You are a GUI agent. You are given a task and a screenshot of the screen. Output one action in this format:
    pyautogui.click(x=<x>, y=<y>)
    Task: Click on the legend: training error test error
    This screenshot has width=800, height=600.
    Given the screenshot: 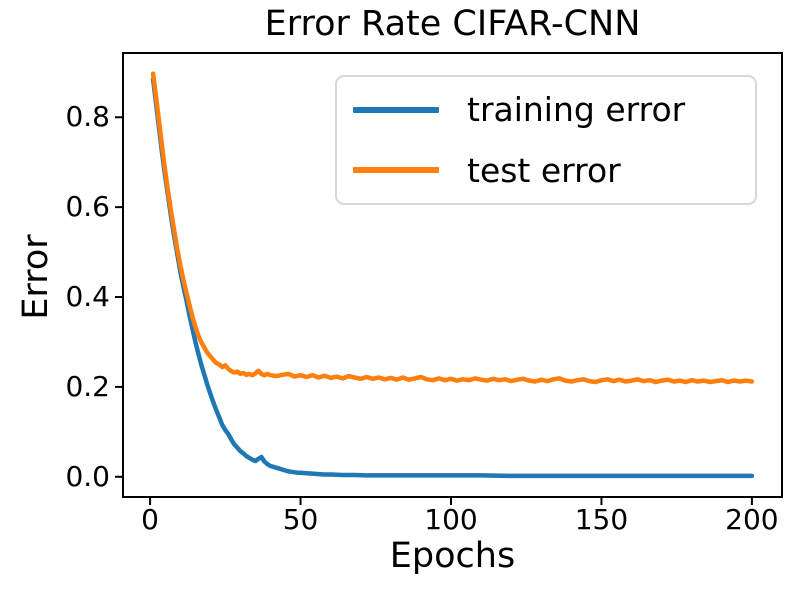 What is the action you would take?
    pyautogui.click(x=546, y=140)
    